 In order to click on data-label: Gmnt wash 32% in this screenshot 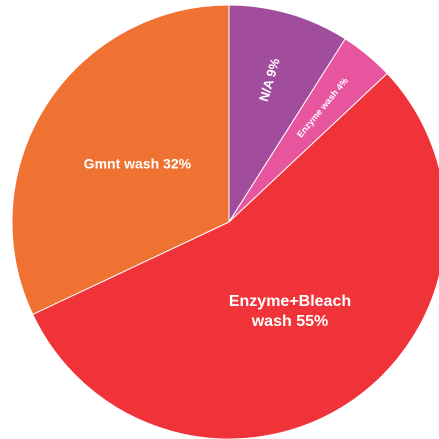, I will do `click(137, 164)`.